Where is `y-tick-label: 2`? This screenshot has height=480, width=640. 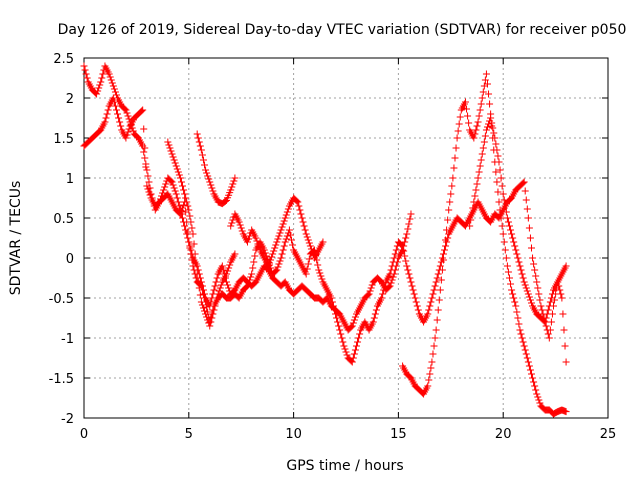
y-tick-label: 2 is located at coordinates (70, 99).